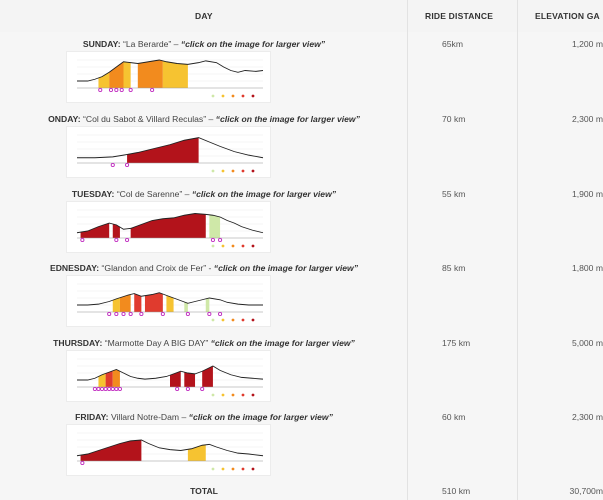 The image size is (603, 500). What do you see at coordinates (456, 343) in the screenshot?
I see `ride-distance: 175 km` at bounding box center [456, 343].